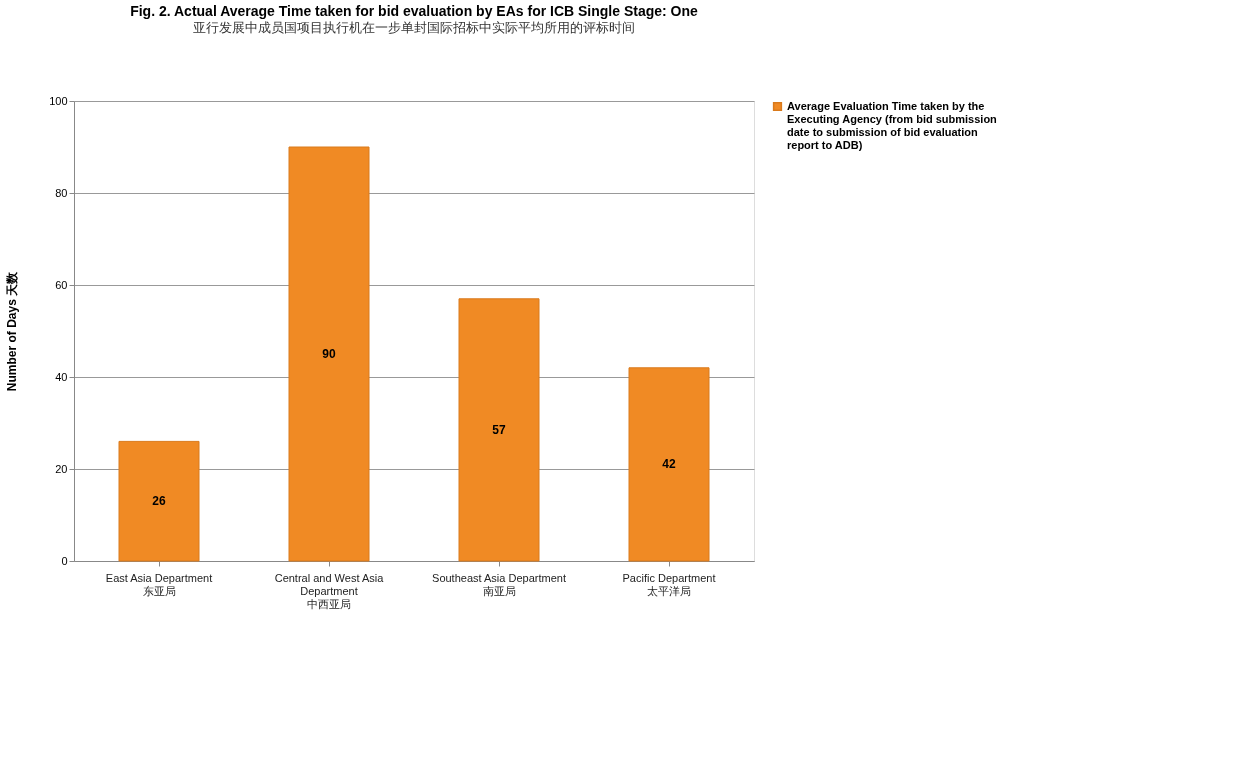 The width and height of the screenshot is (1233, 774). What do you see at coordinates (669, 584) in the screenshot?
I see `x-tick-label: Pacific Department 太平洋局` at bounding box center [669, 584].